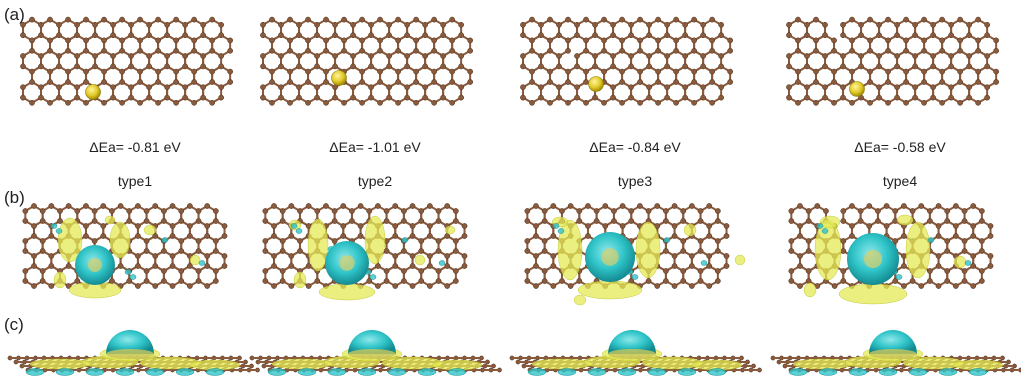  What do you see at coordinates (14, 14) in the screenshot?
I see `panel-label-a: (a)` at bounding box center [14, 14].